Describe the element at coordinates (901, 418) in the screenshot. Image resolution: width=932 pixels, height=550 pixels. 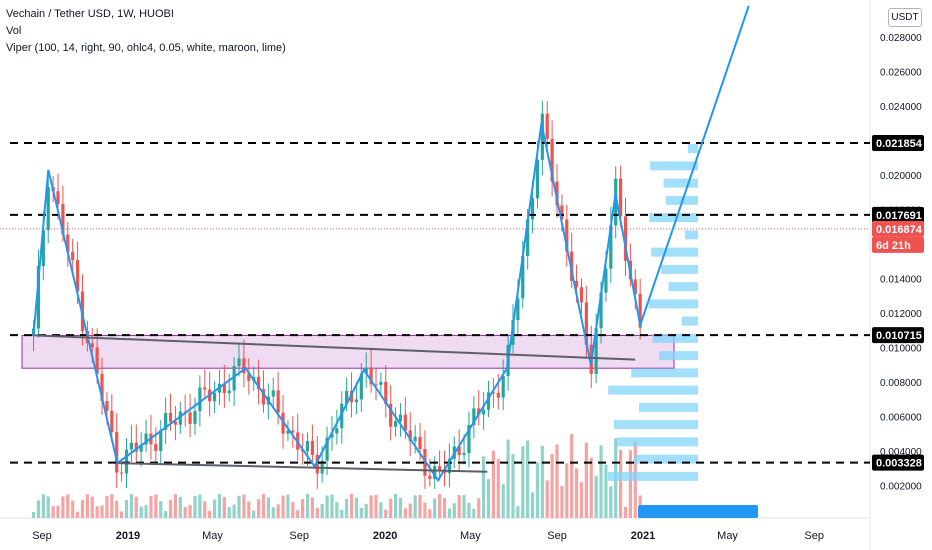
I see `y-tick-label: 0.006000` at that location.